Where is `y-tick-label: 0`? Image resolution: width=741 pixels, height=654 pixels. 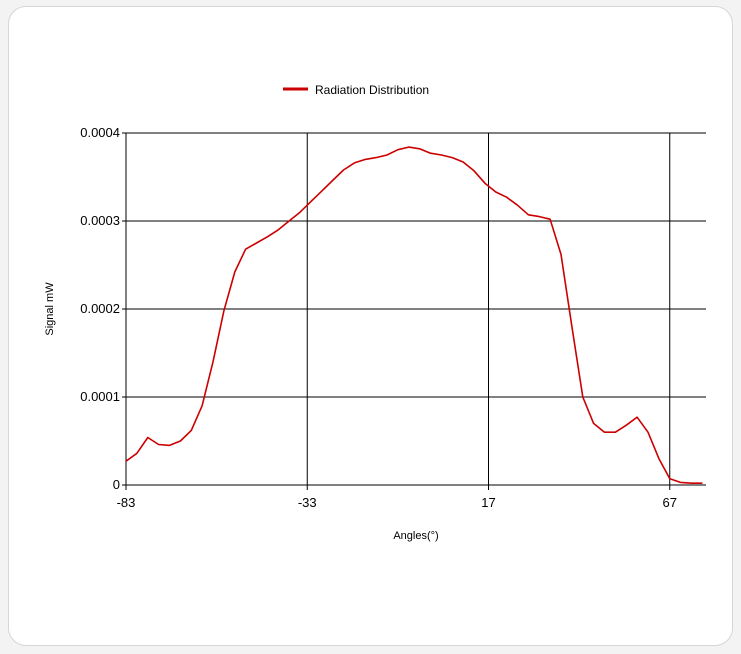 y-tick-label: 0 is located at coordinates (116, 484).